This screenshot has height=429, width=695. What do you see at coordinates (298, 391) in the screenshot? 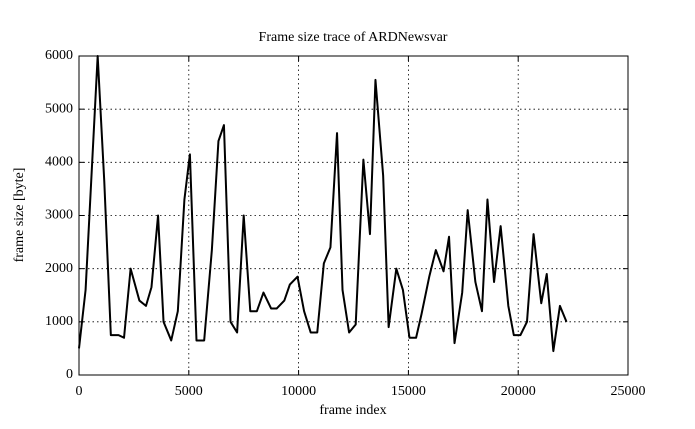
I see `x-tick-label: 10000` at bounding box center [298, 391].